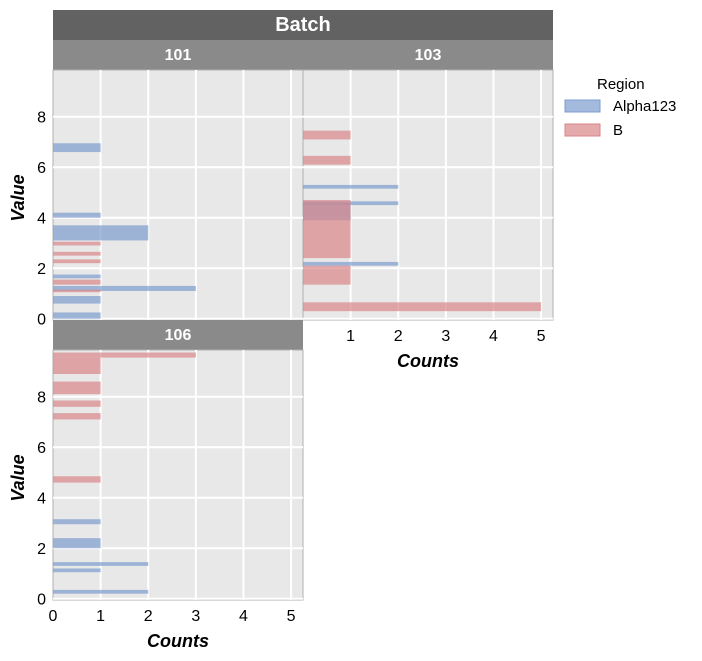  What do you see at coordinates (618, 130) in the screenshot?
I see `legend-label-b: B` at bounding box center [618, 130].